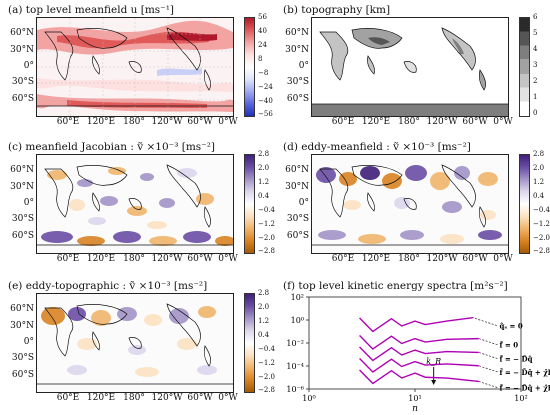  Describe the element at coordinates (535, 81) in the screenshot. I see `colorbar-tick: 2` at that location.